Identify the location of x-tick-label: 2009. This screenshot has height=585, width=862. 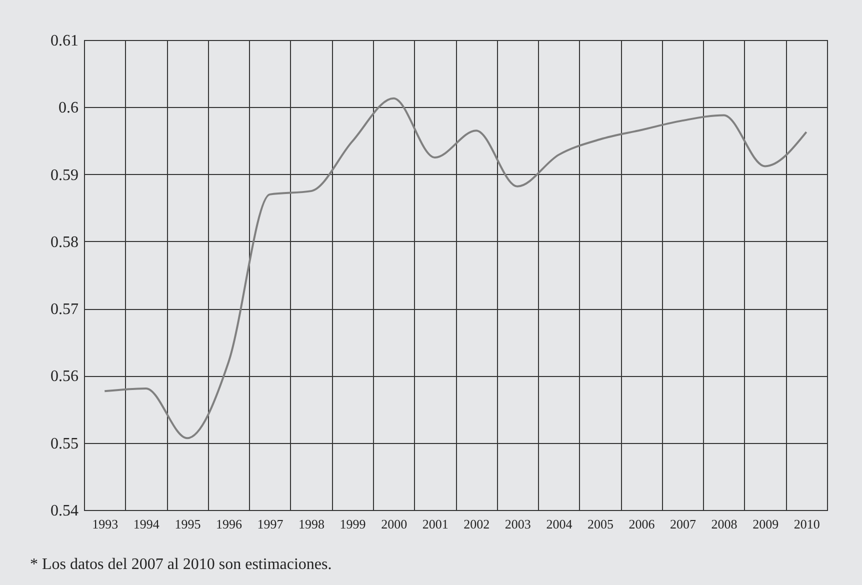
(765, 524).